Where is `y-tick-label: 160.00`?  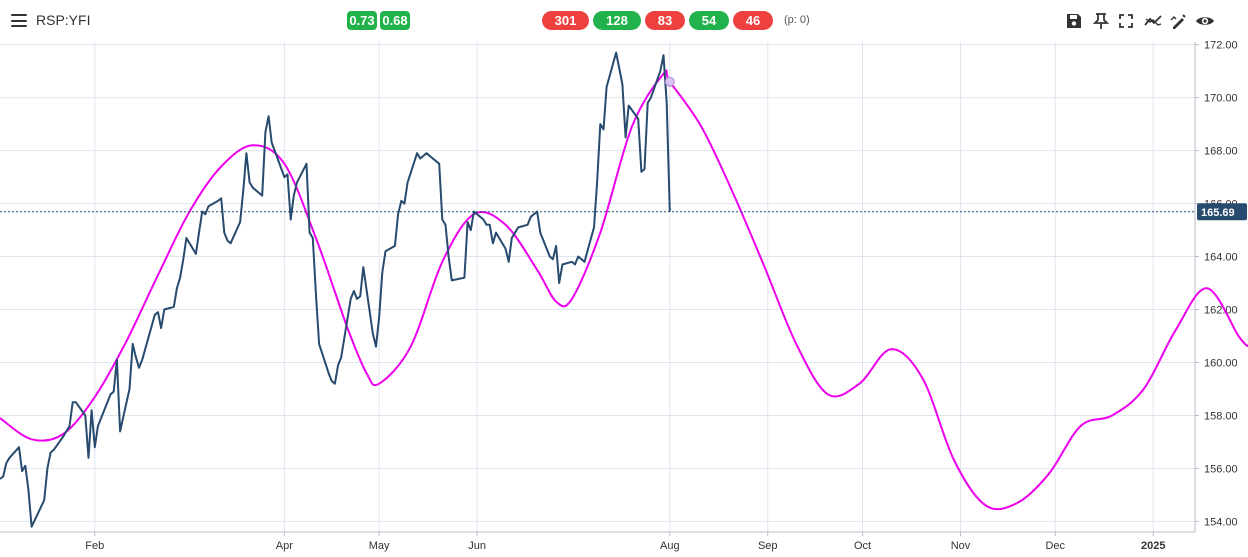
y-tick-label: 160.00 is located at coordinates (1221, 363).